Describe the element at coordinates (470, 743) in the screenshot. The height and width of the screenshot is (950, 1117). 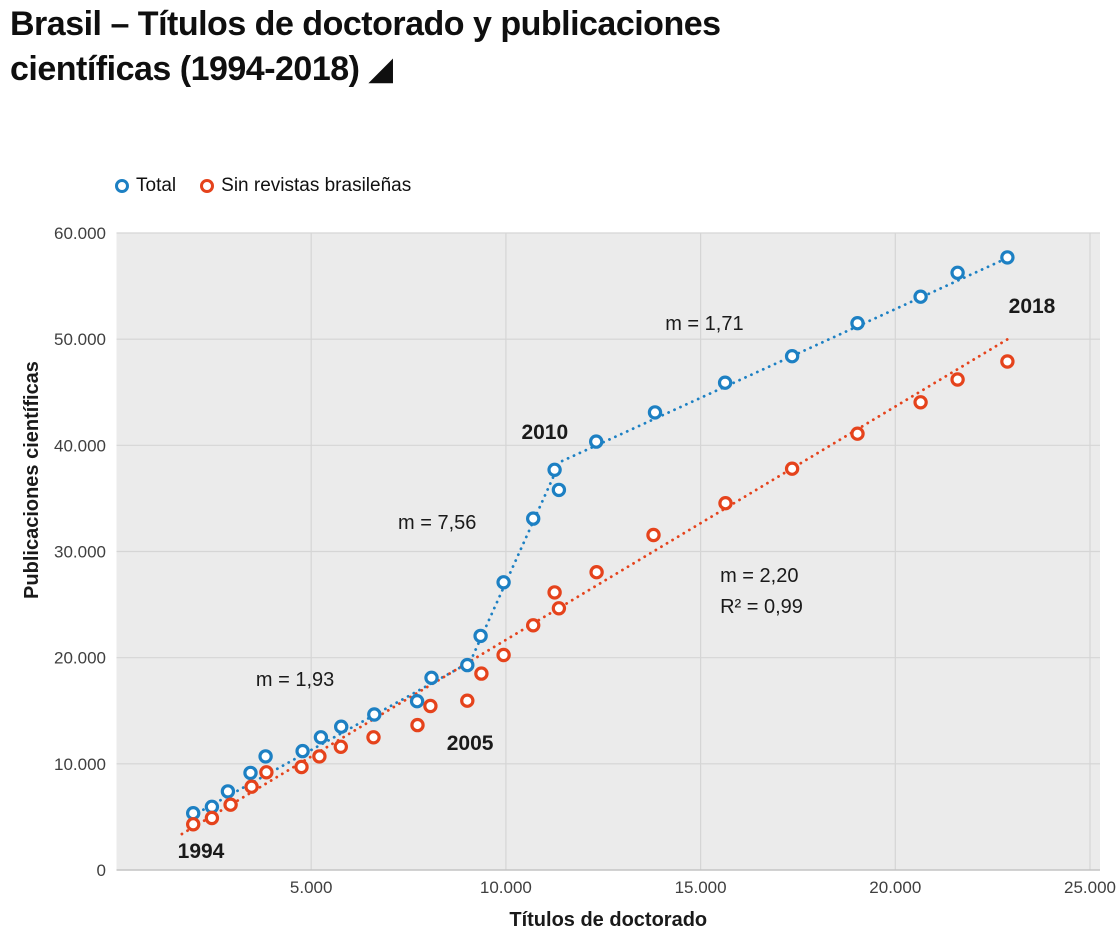
I see `annotation-2005: 2005` at that location.